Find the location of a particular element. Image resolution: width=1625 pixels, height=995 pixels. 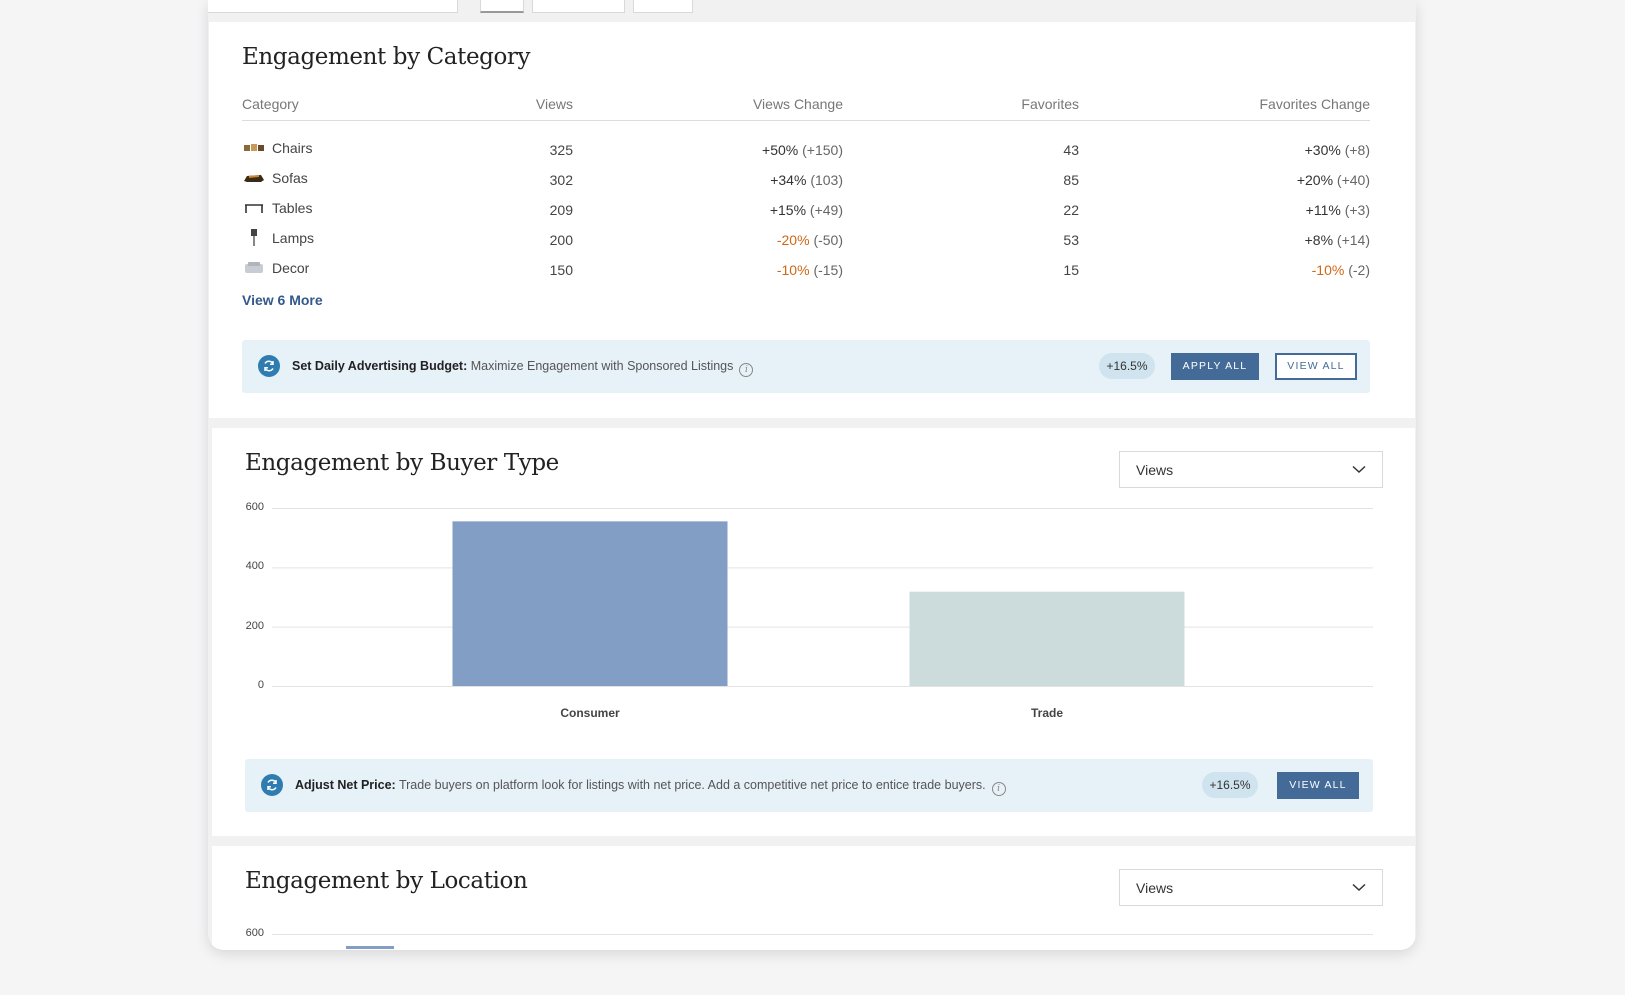

lamps-thumbnail is located at coordinates (254, 237).